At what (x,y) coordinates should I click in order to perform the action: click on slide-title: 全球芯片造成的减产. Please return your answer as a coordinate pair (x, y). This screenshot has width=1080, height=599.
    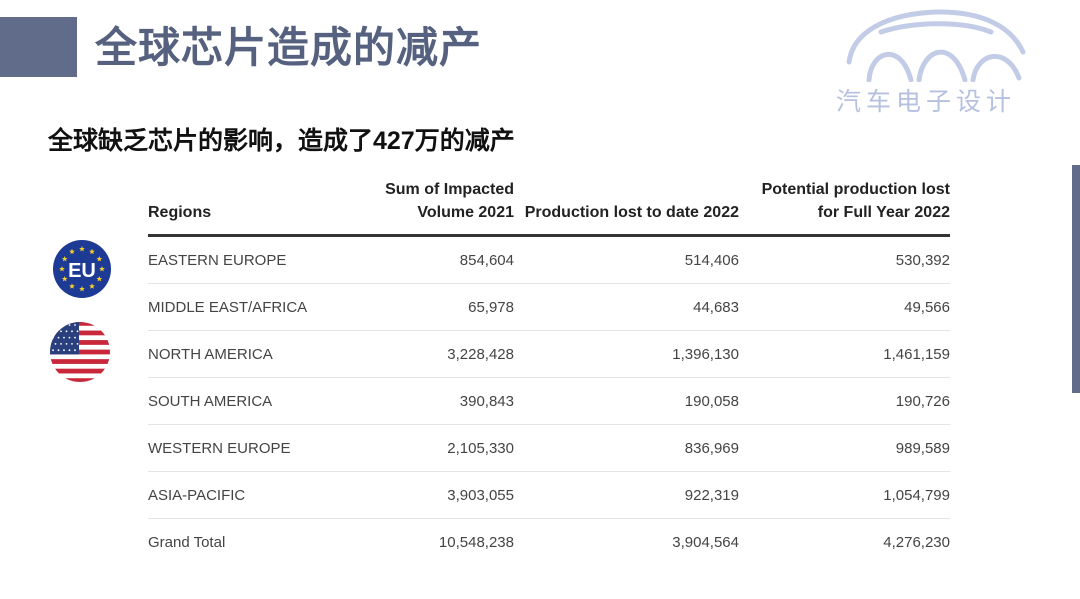
    Looking at the image, I should click on (289, 47).